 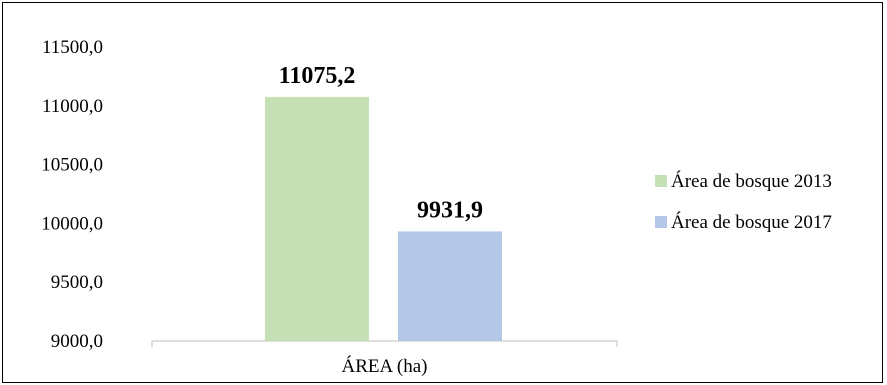 I want to click on legend-label: Área de bosque 2013, so click(x=751, y=181).